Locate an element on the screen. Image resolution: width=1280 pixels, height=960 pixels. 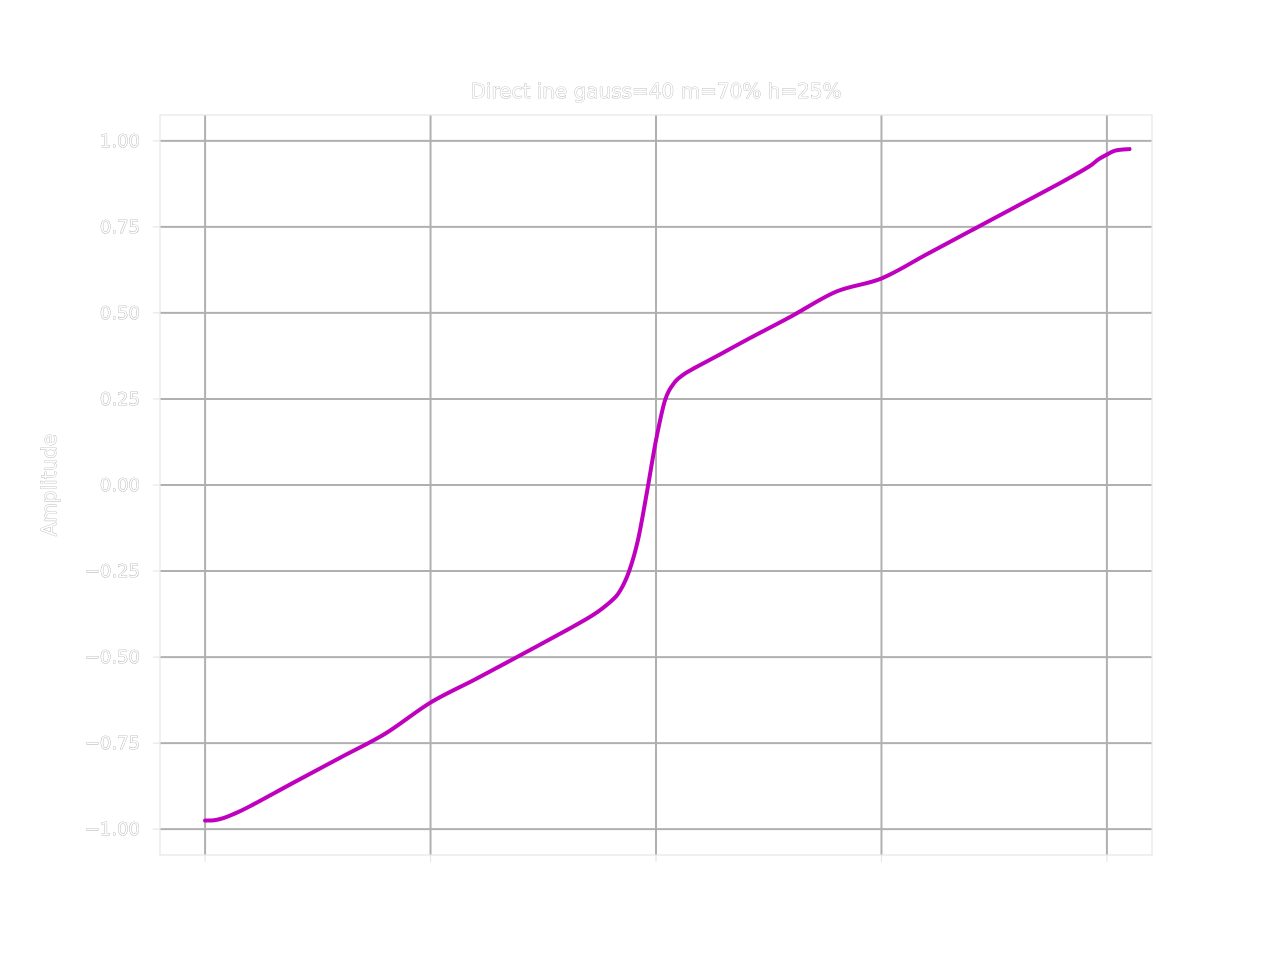
chart-title: Direct ine gauss=40 m=70% h=25% is located at coordinates (655, 91).